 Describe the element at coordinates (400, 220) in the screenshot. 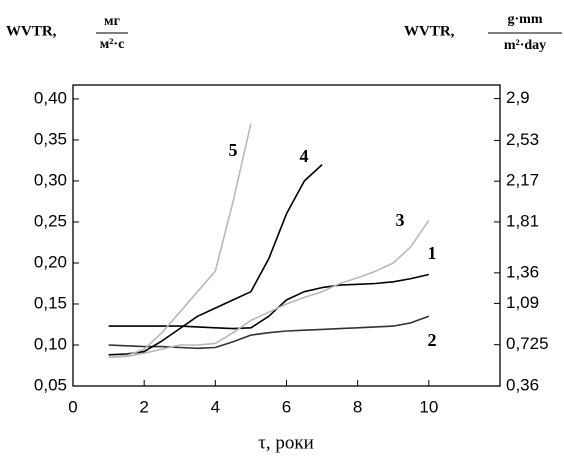

I see `series-label: 3` at that location.